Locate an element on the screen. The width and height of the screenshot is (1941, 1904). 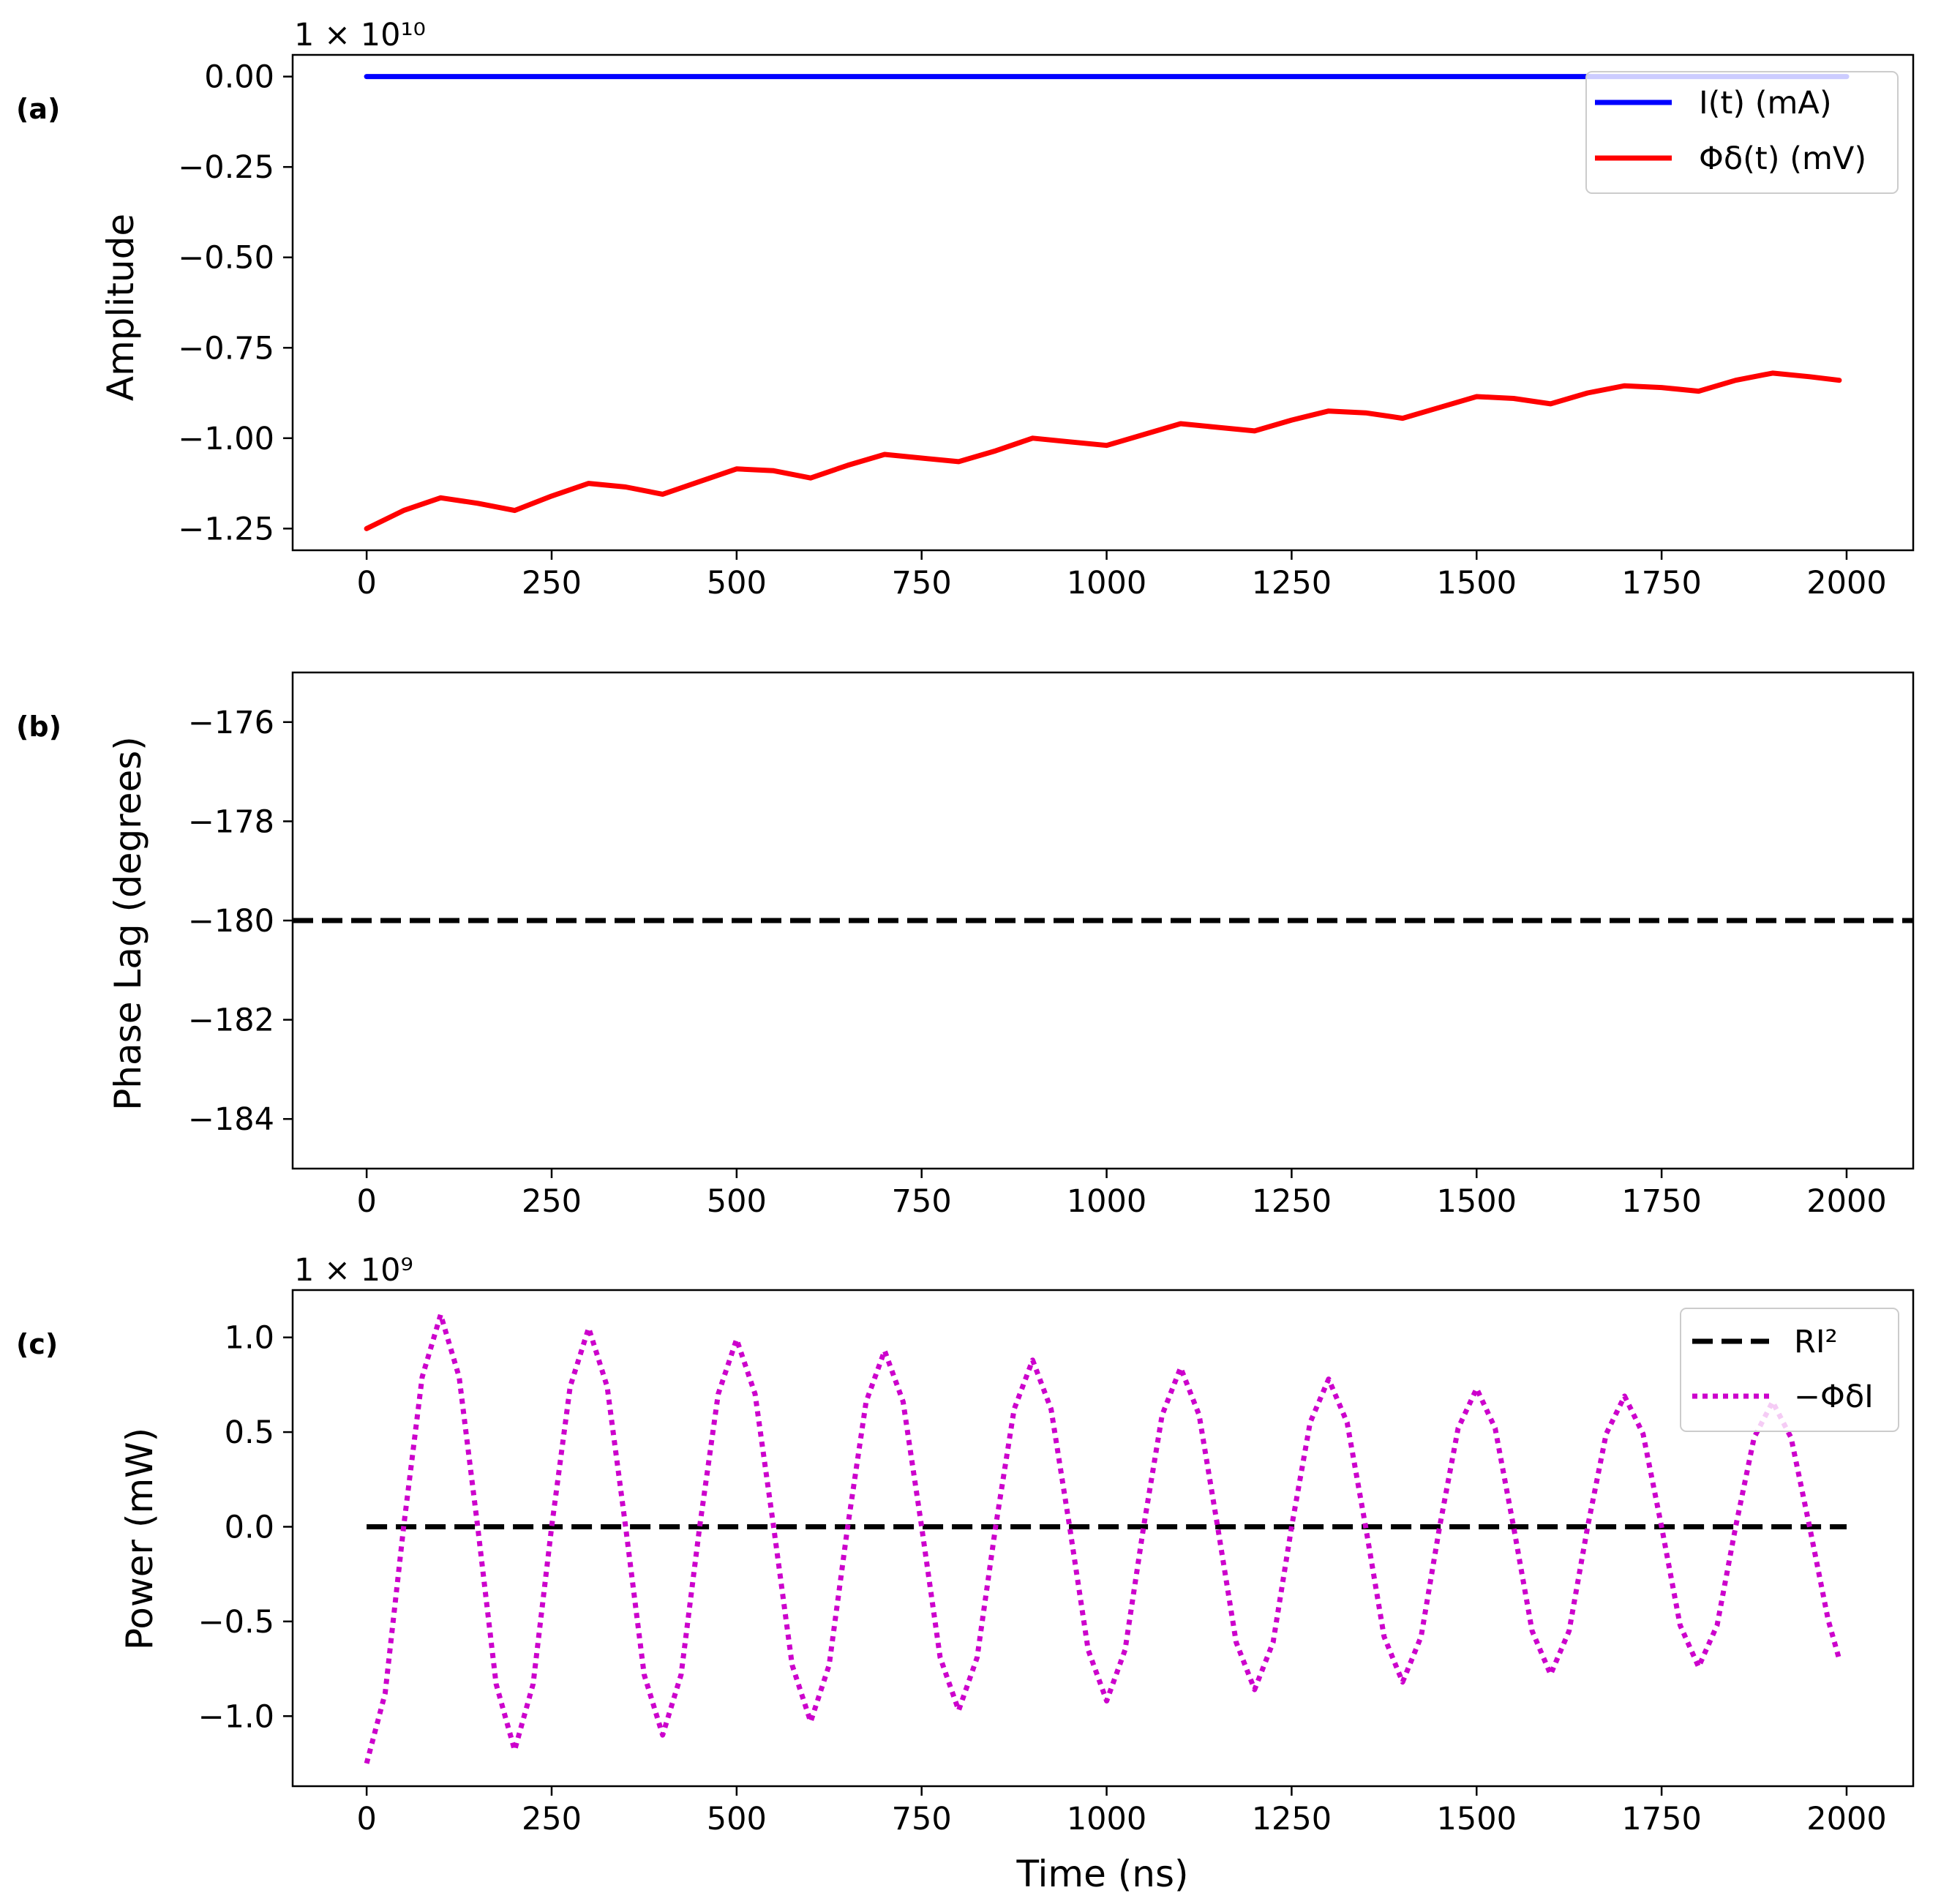
panel-c-xtick-label-4: 1000 is located at coordinates (1107, 1819).